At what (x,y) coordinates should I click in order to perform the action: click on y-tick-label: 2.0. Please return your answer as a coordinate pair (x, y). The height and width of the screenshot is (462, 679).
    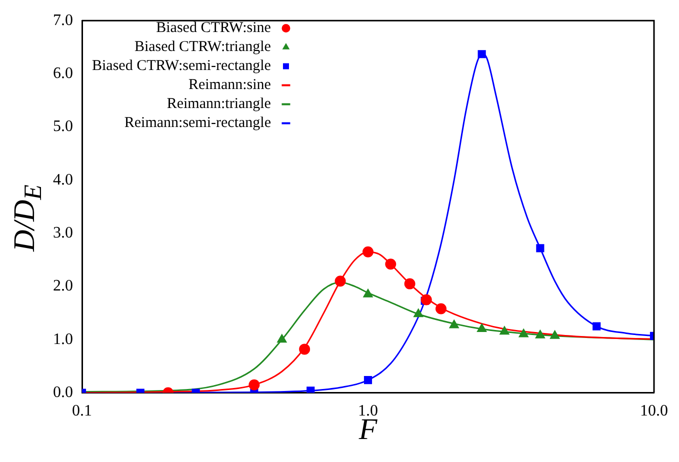
    Looking at the image, I should click on (63, 286).